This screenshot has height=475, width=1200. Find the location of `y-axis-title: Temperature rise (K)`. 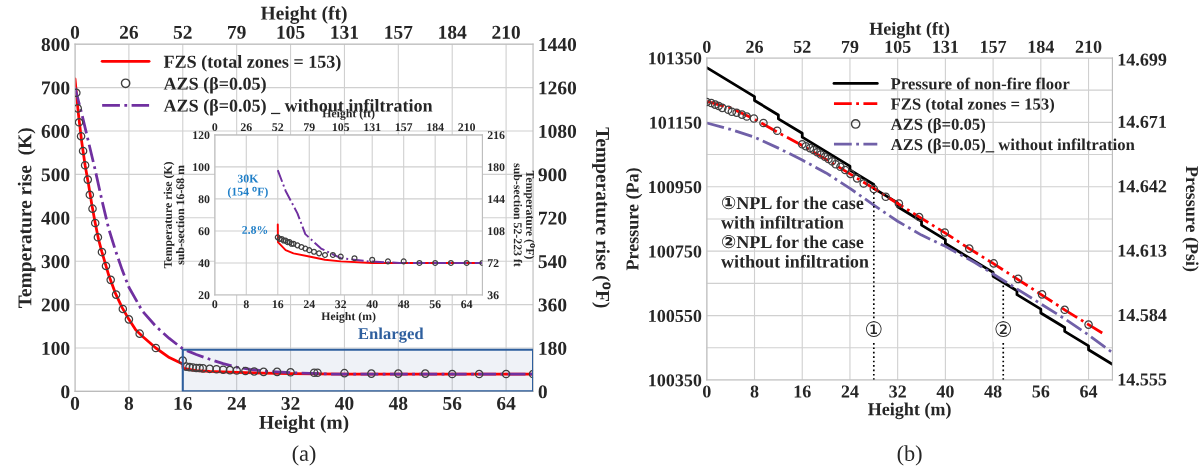

y-axis-title: Temperature rise (K) is located at coordinates (26, 218).